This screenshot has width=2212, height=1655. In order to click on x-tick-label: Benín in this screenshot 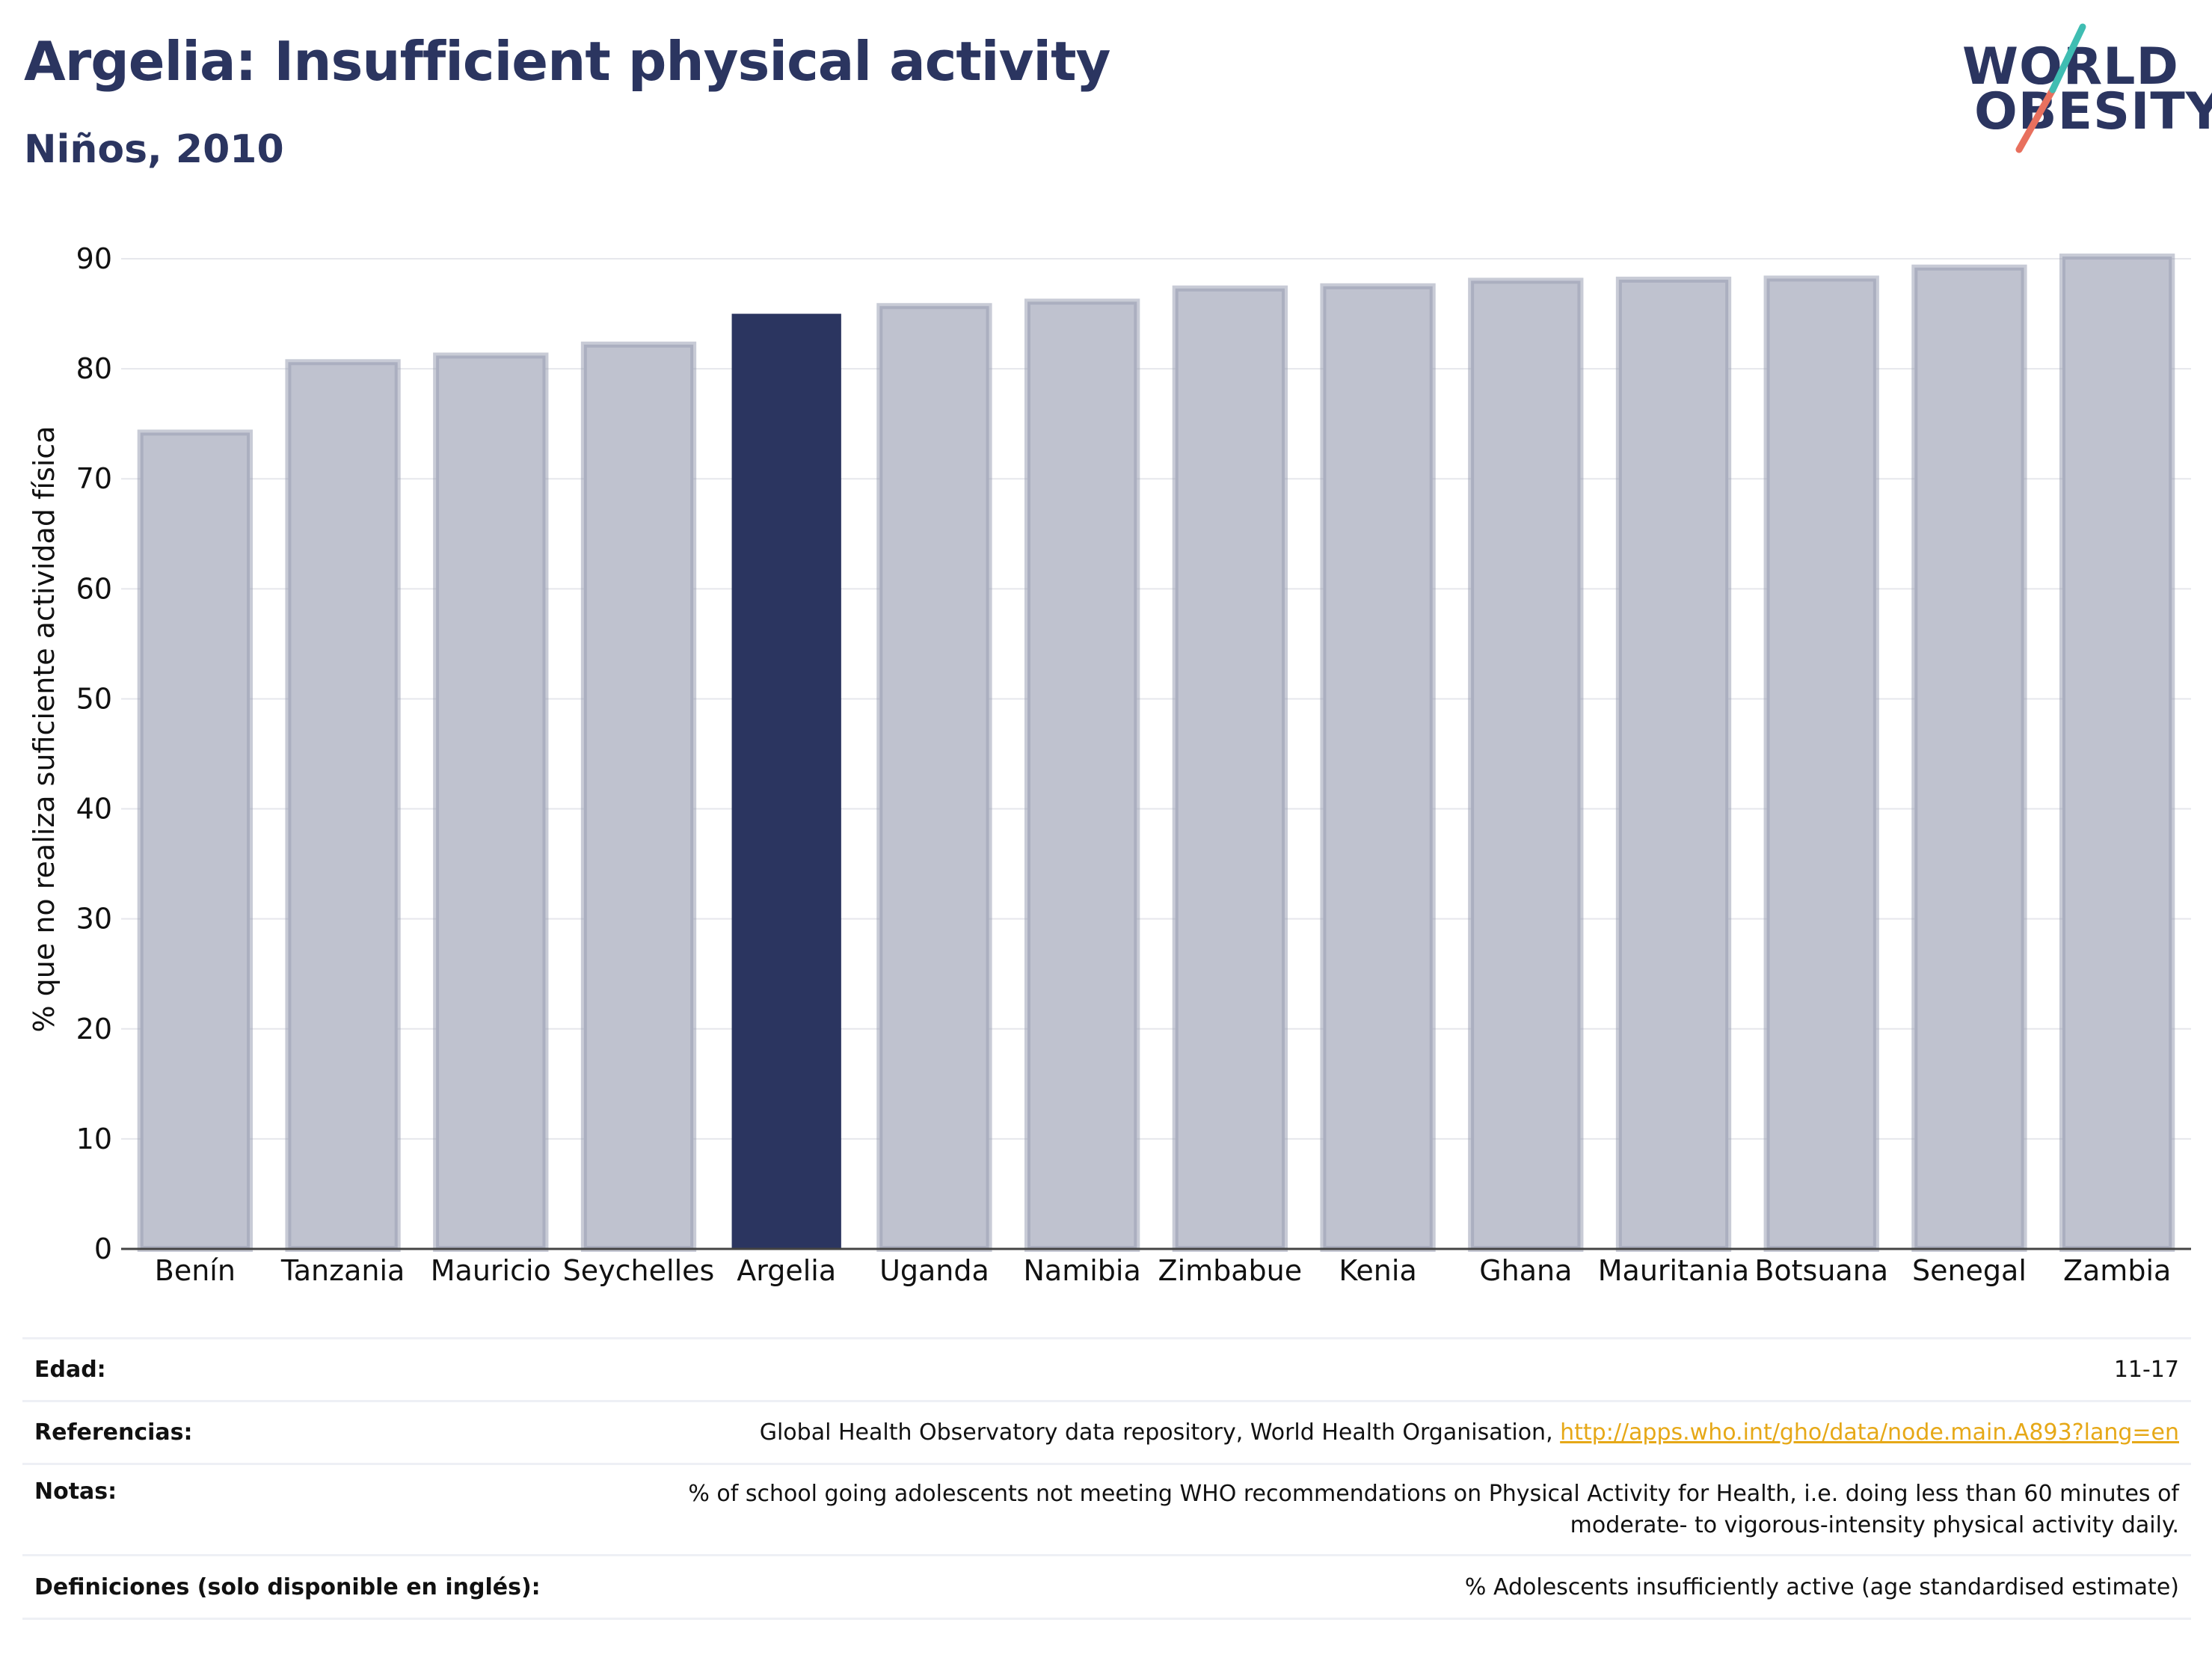, I will do `click(195, 1270)`.